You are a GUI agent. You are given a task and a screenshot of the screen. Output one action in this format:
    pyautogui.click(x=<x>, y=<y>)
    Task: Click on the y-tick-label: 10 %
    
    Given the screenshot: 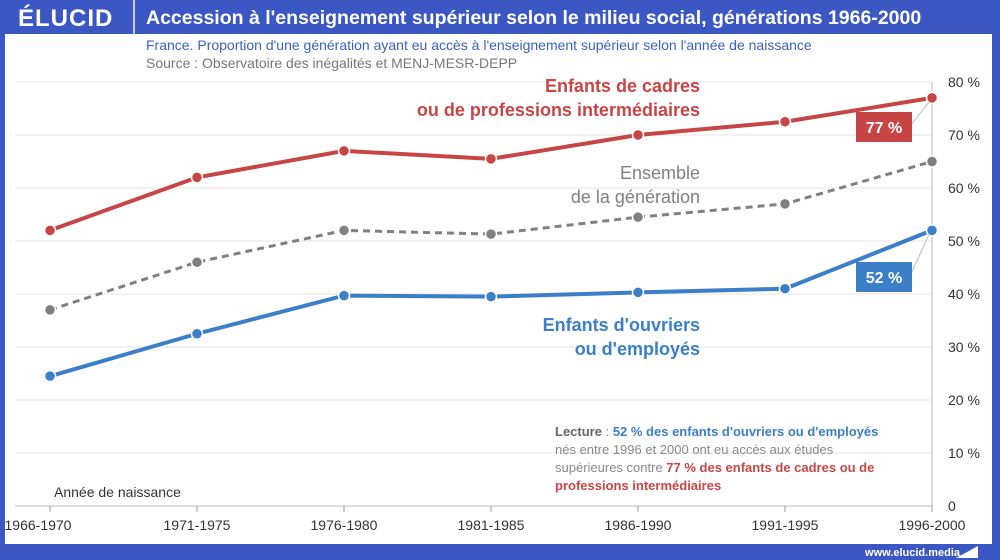 What is the action you would take?
    pyautogui.click(x=964, y=453)
    